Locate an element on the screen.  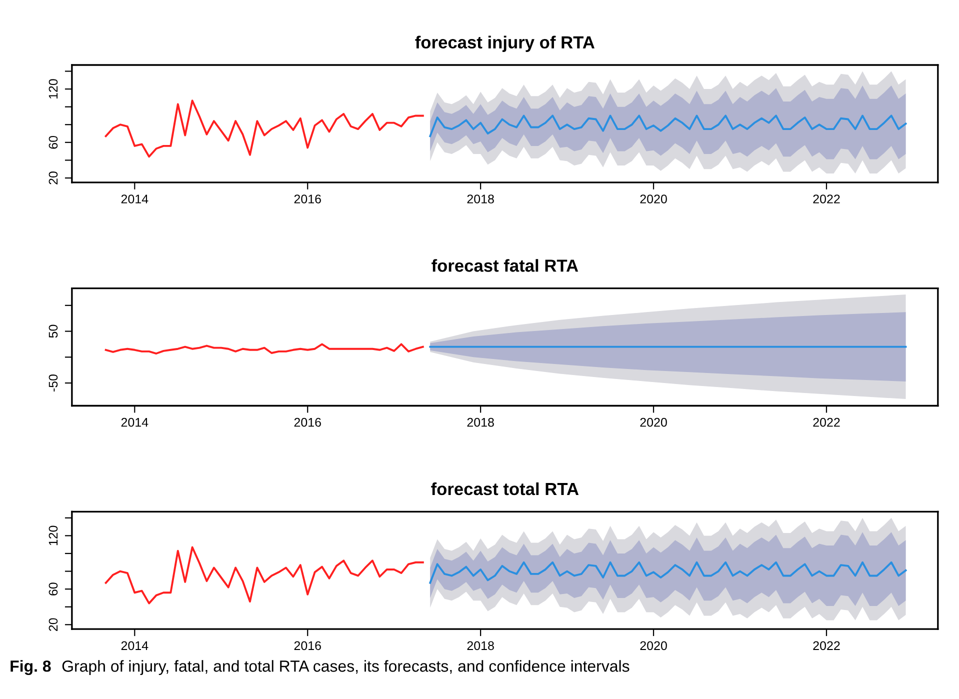
chart-title: forecast injury of RTA is located at coordinates (504, 44).